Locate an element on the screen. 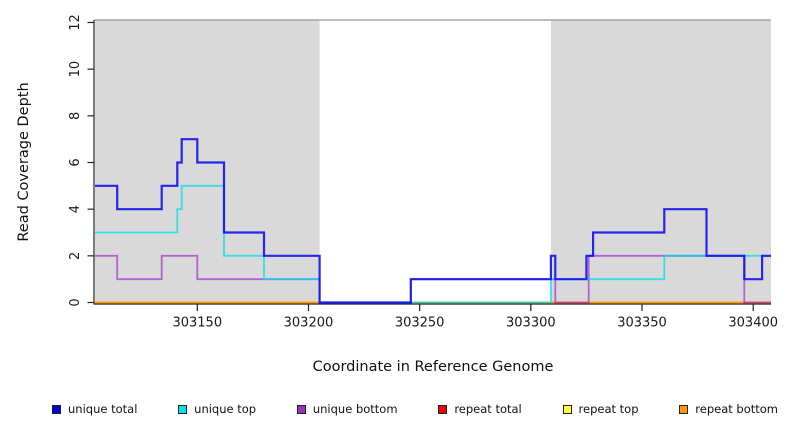 The image size is (792, 432). y-tick-label: 0 is located at coordinates (75, 302).